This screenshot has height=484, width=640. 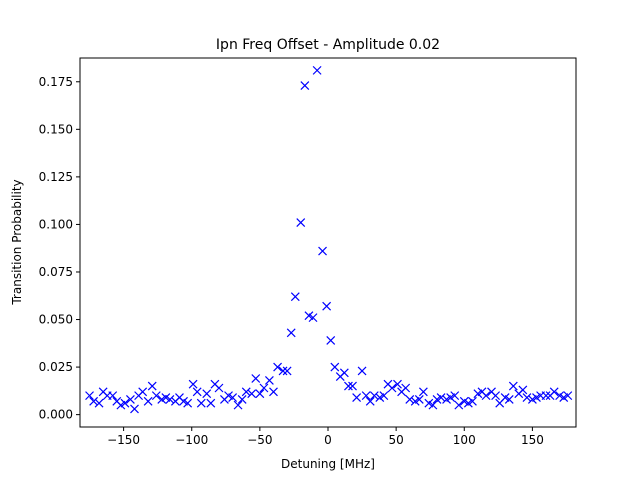 I want to click on y-tick-label: 0.100, so click(x=56, y=224).